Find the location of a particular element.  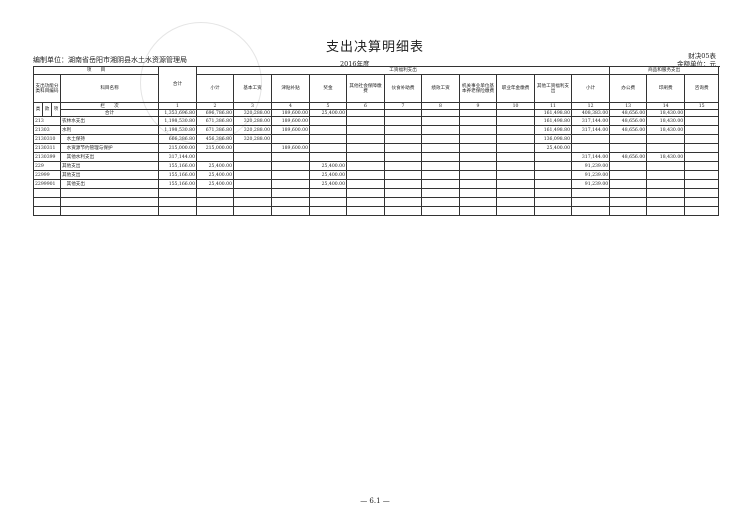

amount-cell: 18,430.00 is located at coordinates (666, 121).